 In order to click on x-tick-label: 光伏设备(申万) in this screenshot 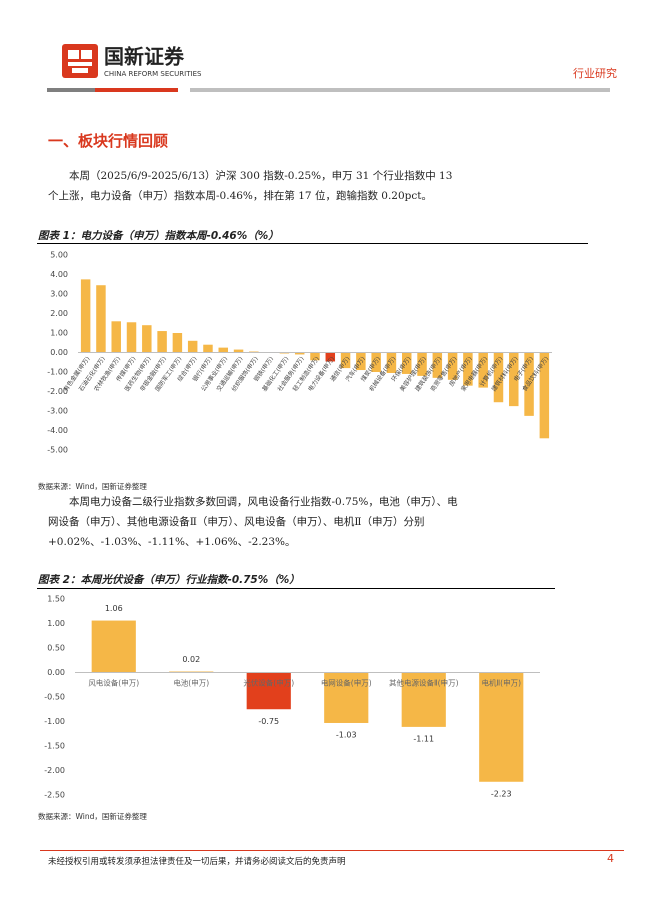, I will do `click(268, 683)`.